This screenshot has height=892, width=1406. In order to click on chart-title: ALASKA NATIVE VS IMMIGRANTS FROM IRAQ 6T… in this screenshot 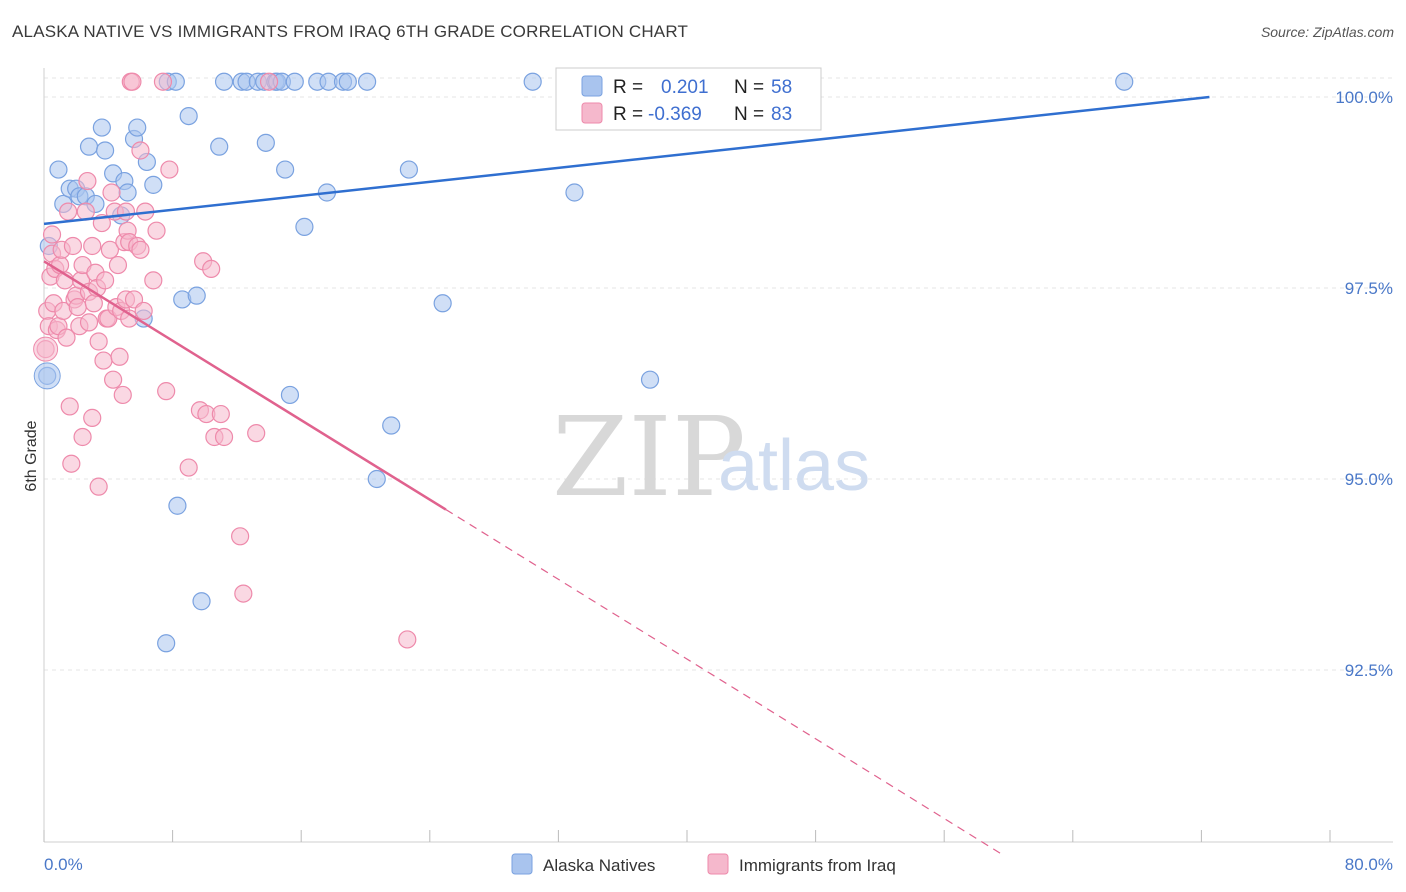, I will do `click(350, 31)`.